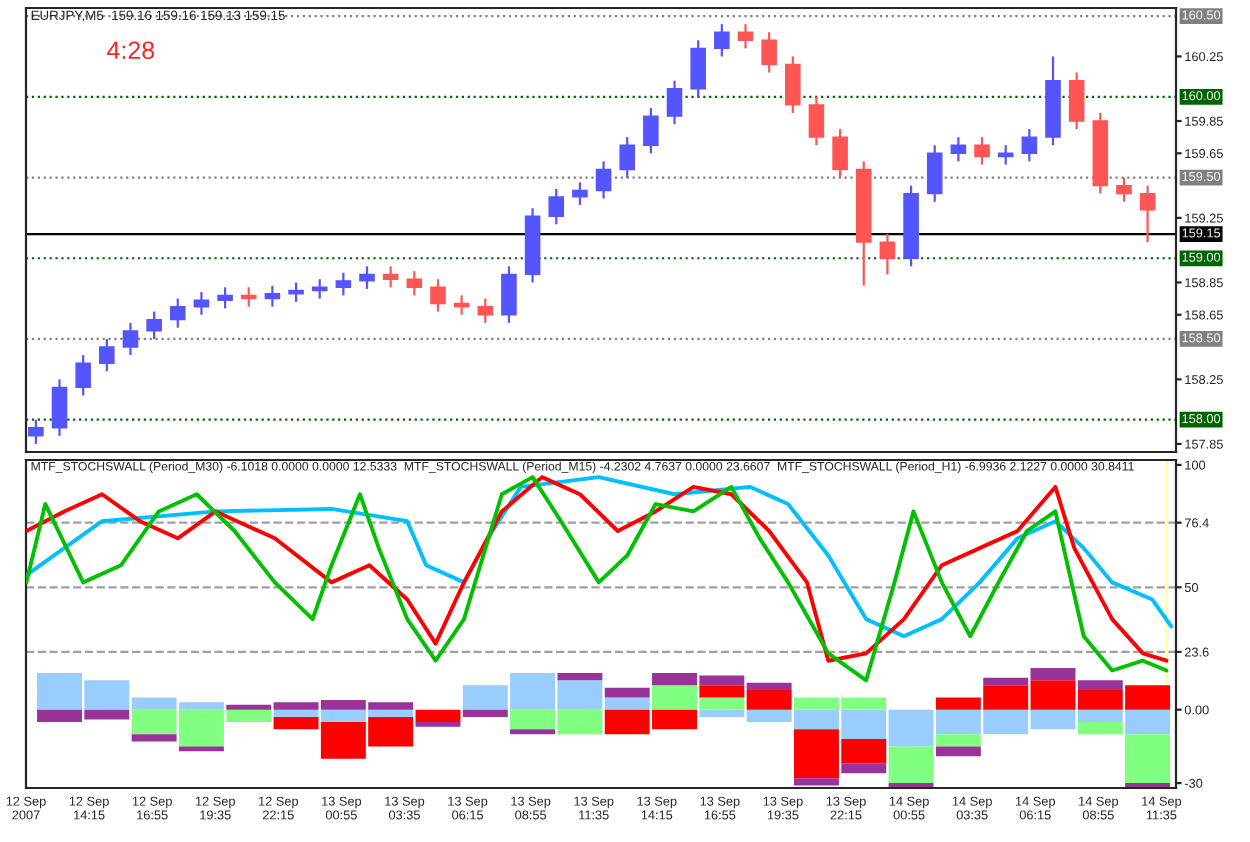  What do you see at coordinates (131, 50) in the screenshot?
I see `annotation: 4:28` at bounding box center [131, 50].